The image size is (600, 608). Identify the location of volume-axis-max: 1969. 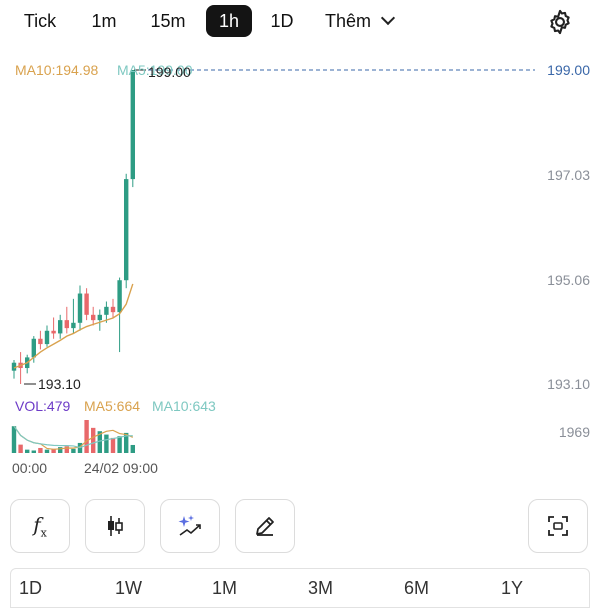
(574, 432).